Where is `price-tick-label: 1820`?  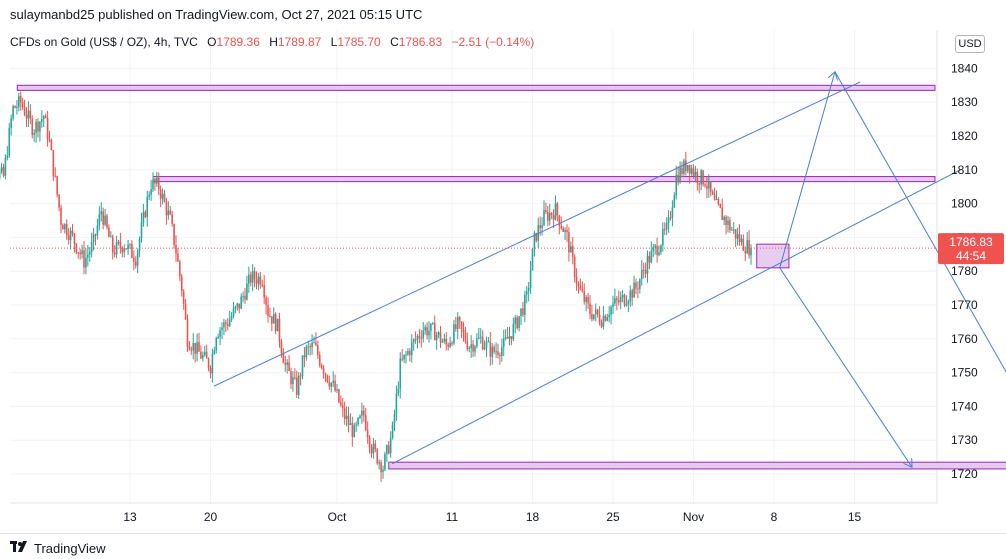 price-tick-label: 1820 is located at coordinates (964, 136).